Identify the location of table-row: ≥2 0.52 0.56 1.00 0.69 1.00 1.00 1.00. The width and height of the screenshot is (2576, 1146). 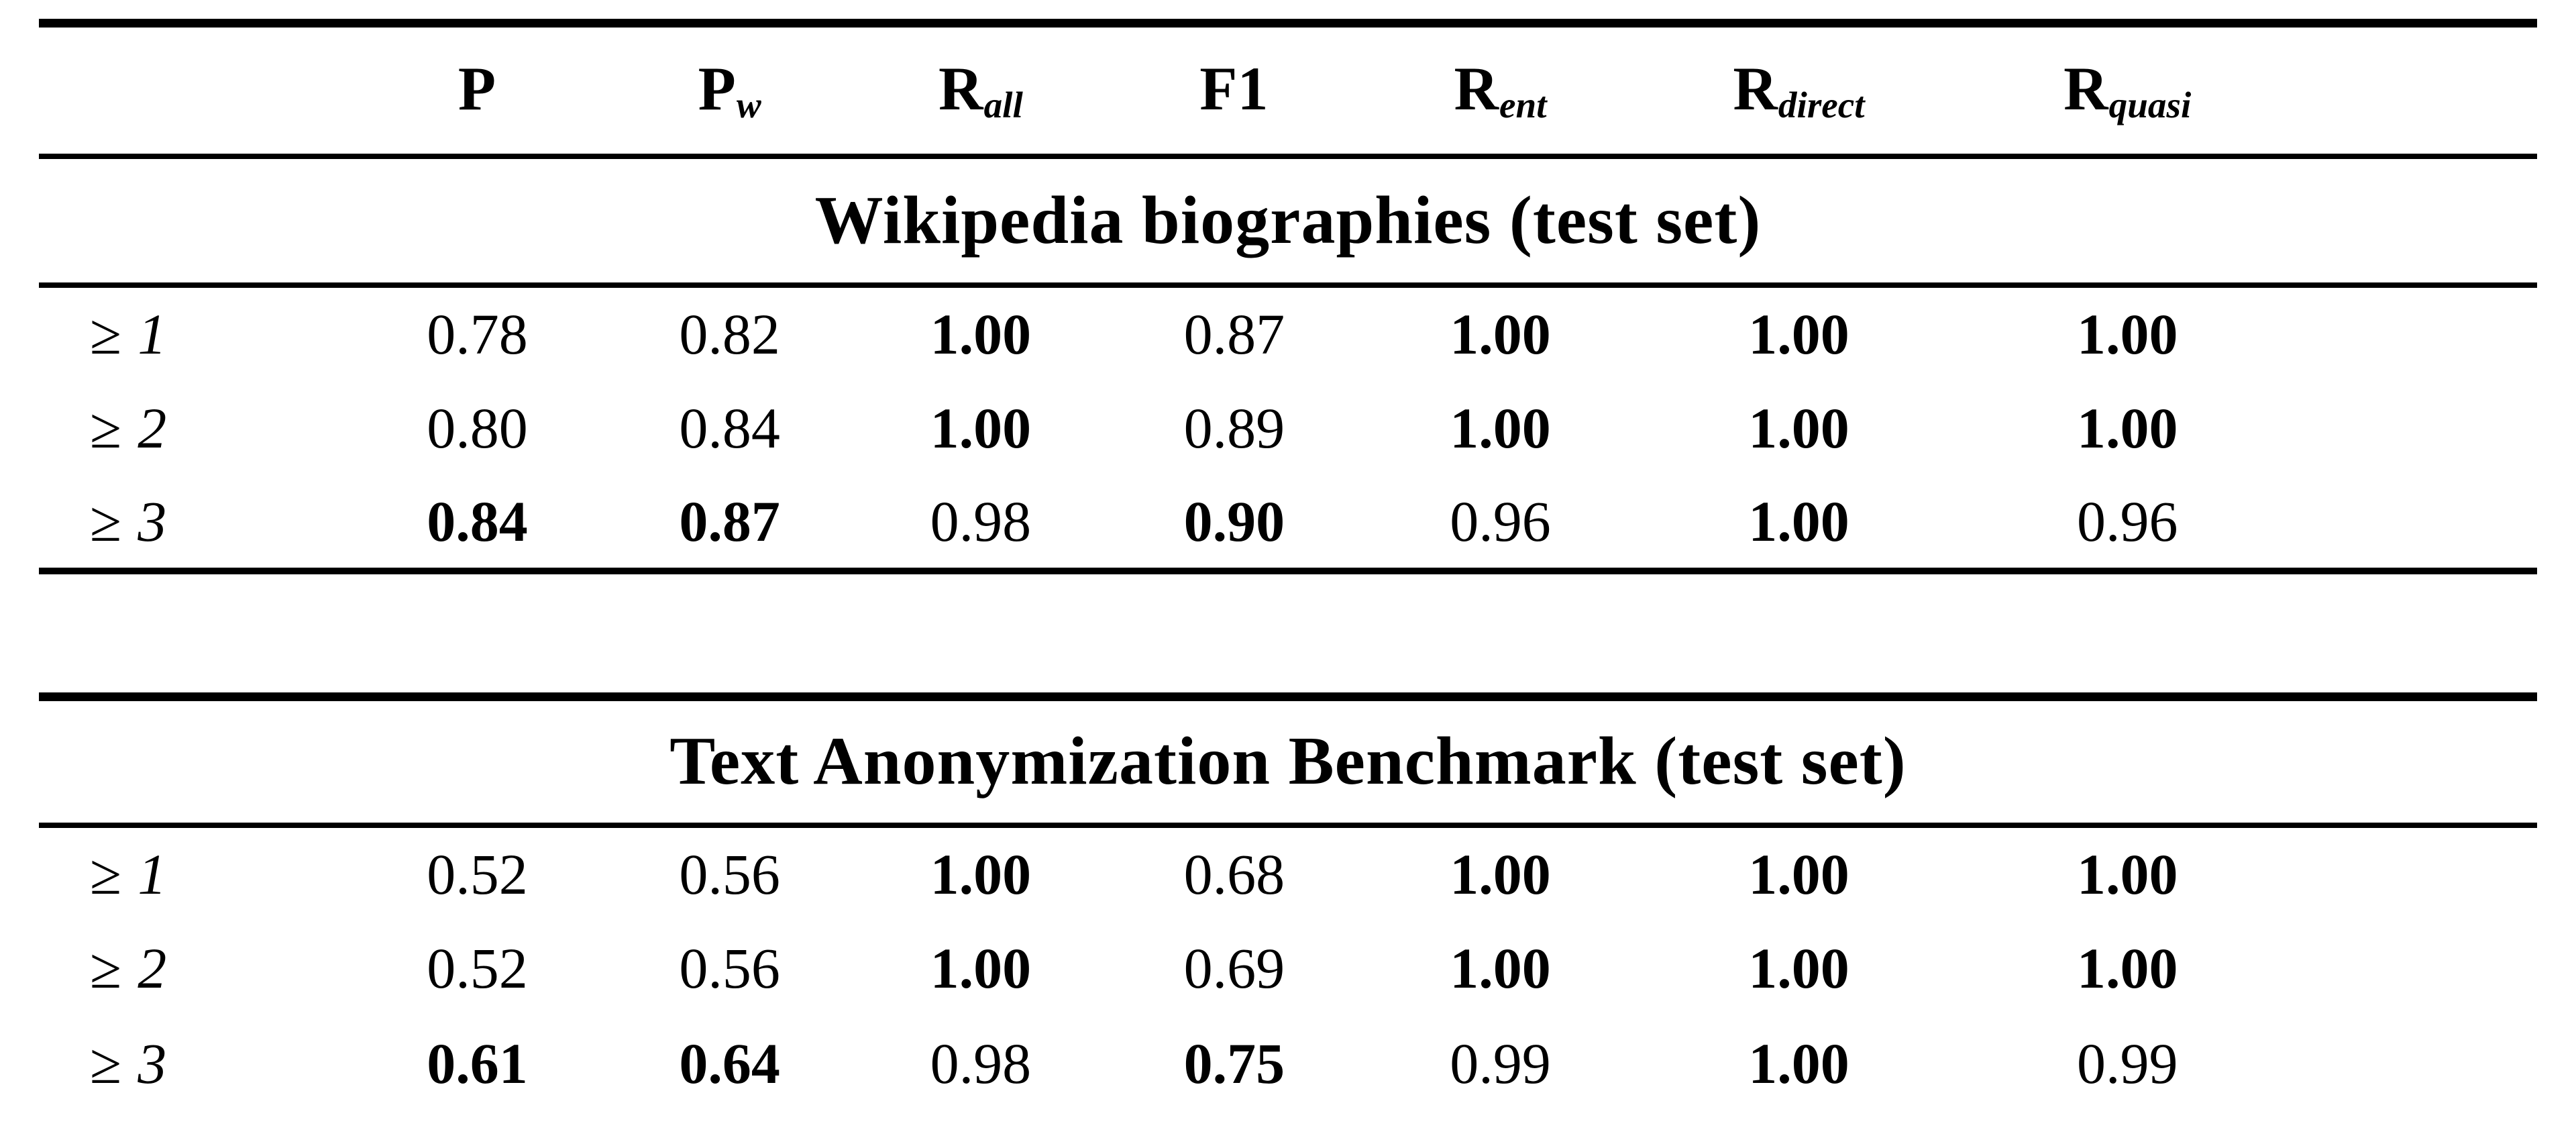
(1288, 968).